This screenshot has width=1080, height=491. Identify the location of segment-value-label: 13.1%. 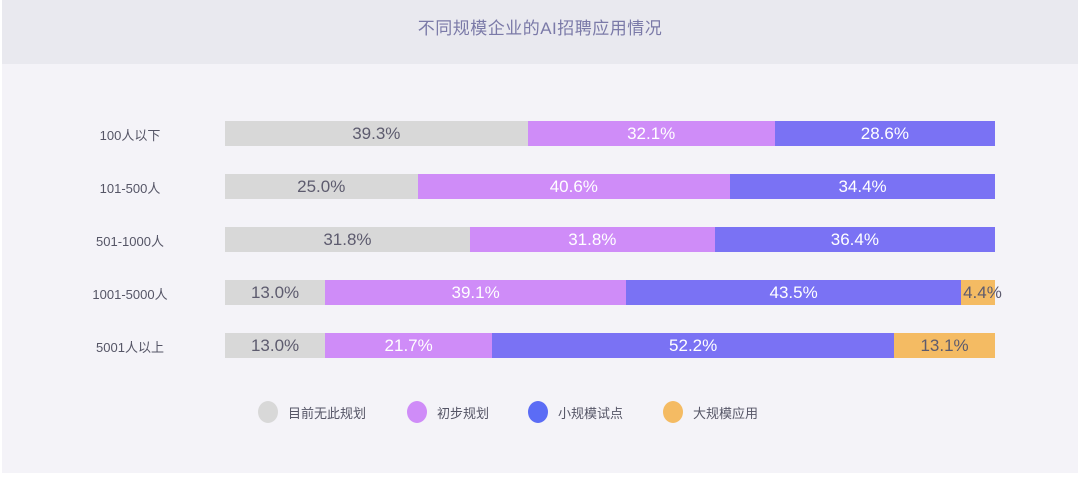
(944, 345).